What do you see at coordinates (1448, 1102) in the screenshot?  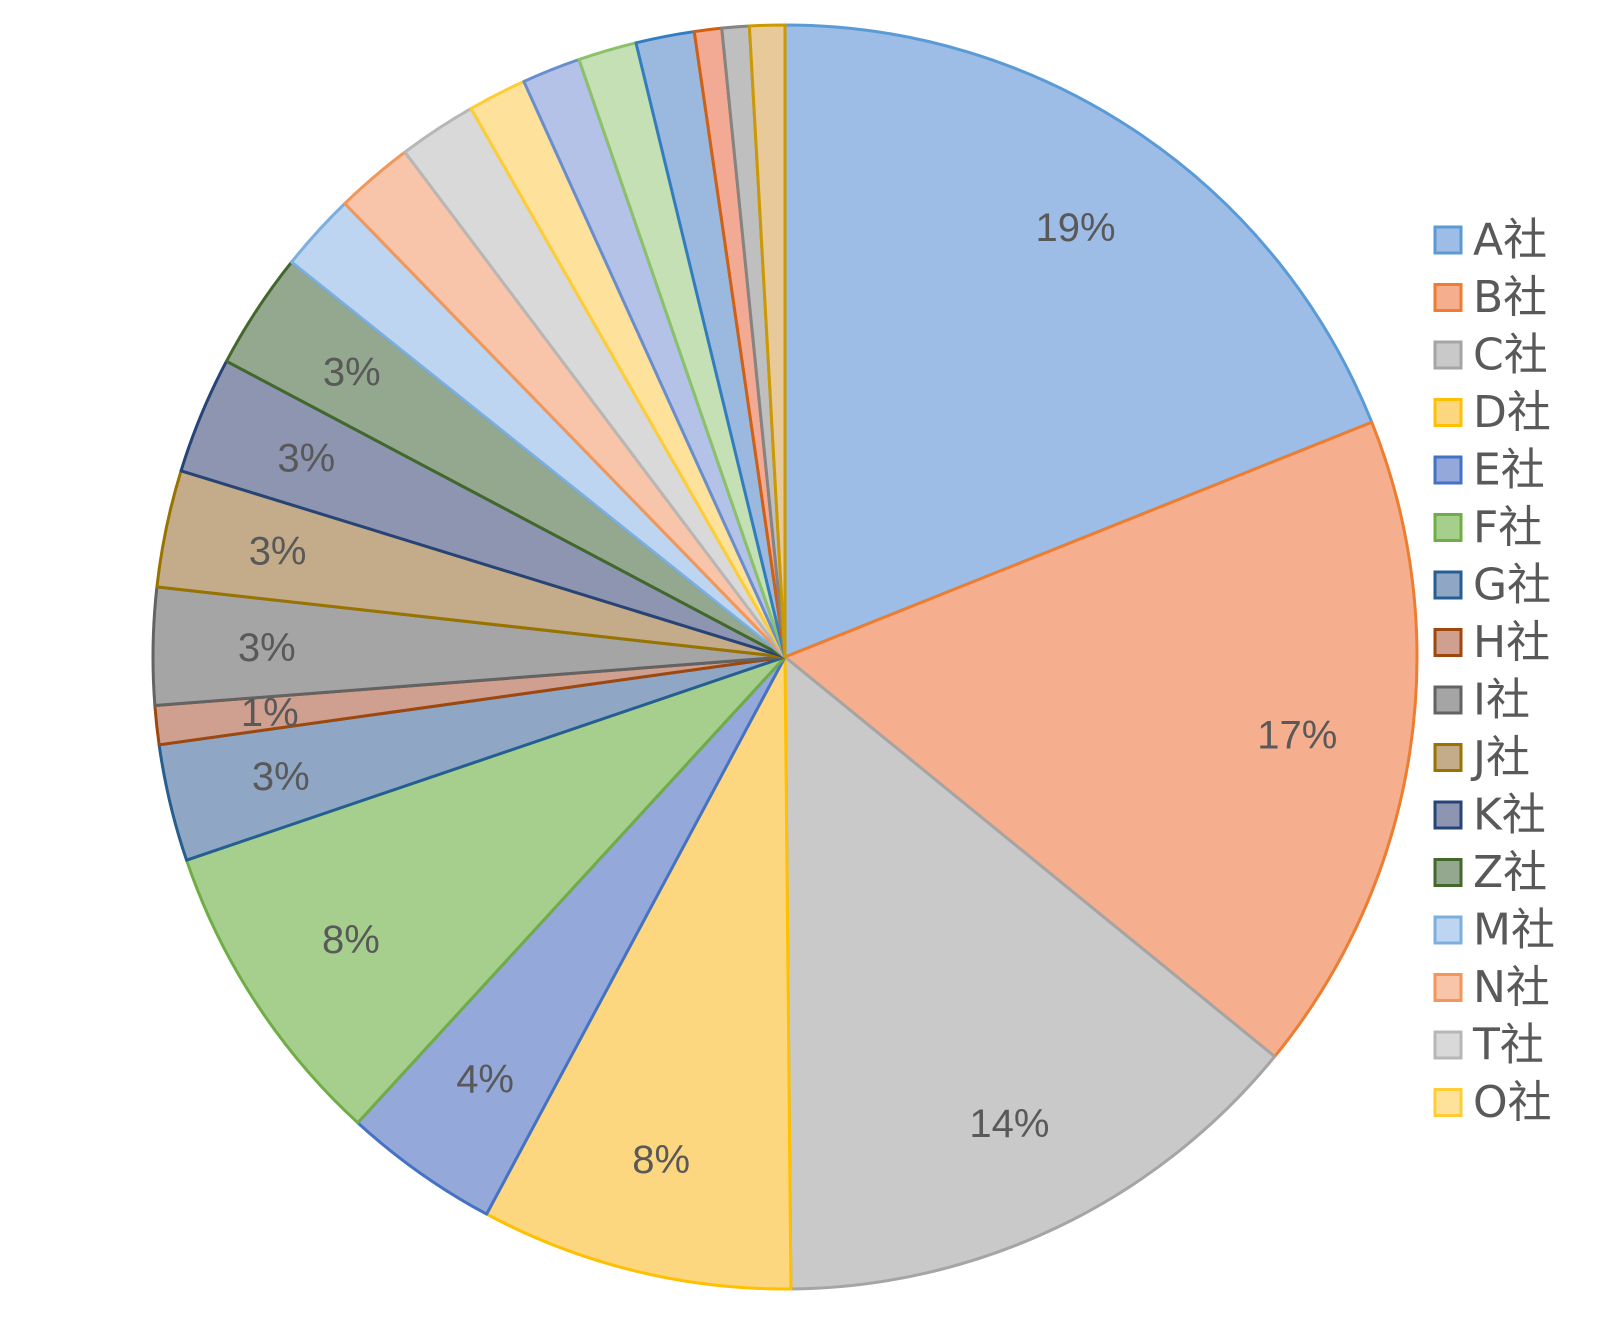 I see `legend-swatch-O社` at bounding box center [1448, 1102].